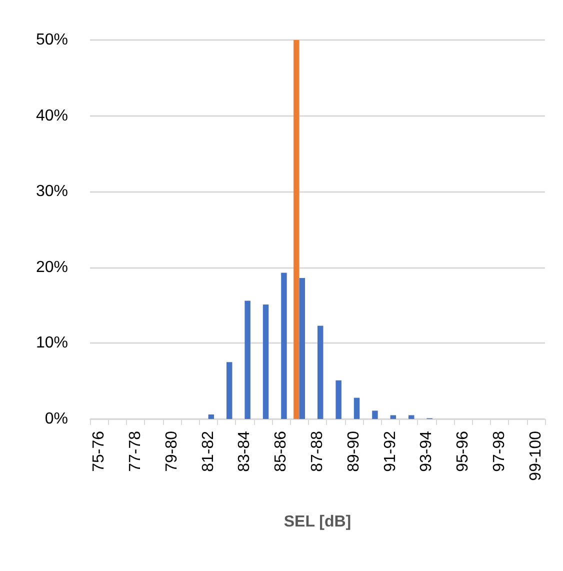 This screenshot has height=571, width=563. Describe the element at coordinates (56, 419) in the screenshot. I see `y-tick-label: 0%` at that location.